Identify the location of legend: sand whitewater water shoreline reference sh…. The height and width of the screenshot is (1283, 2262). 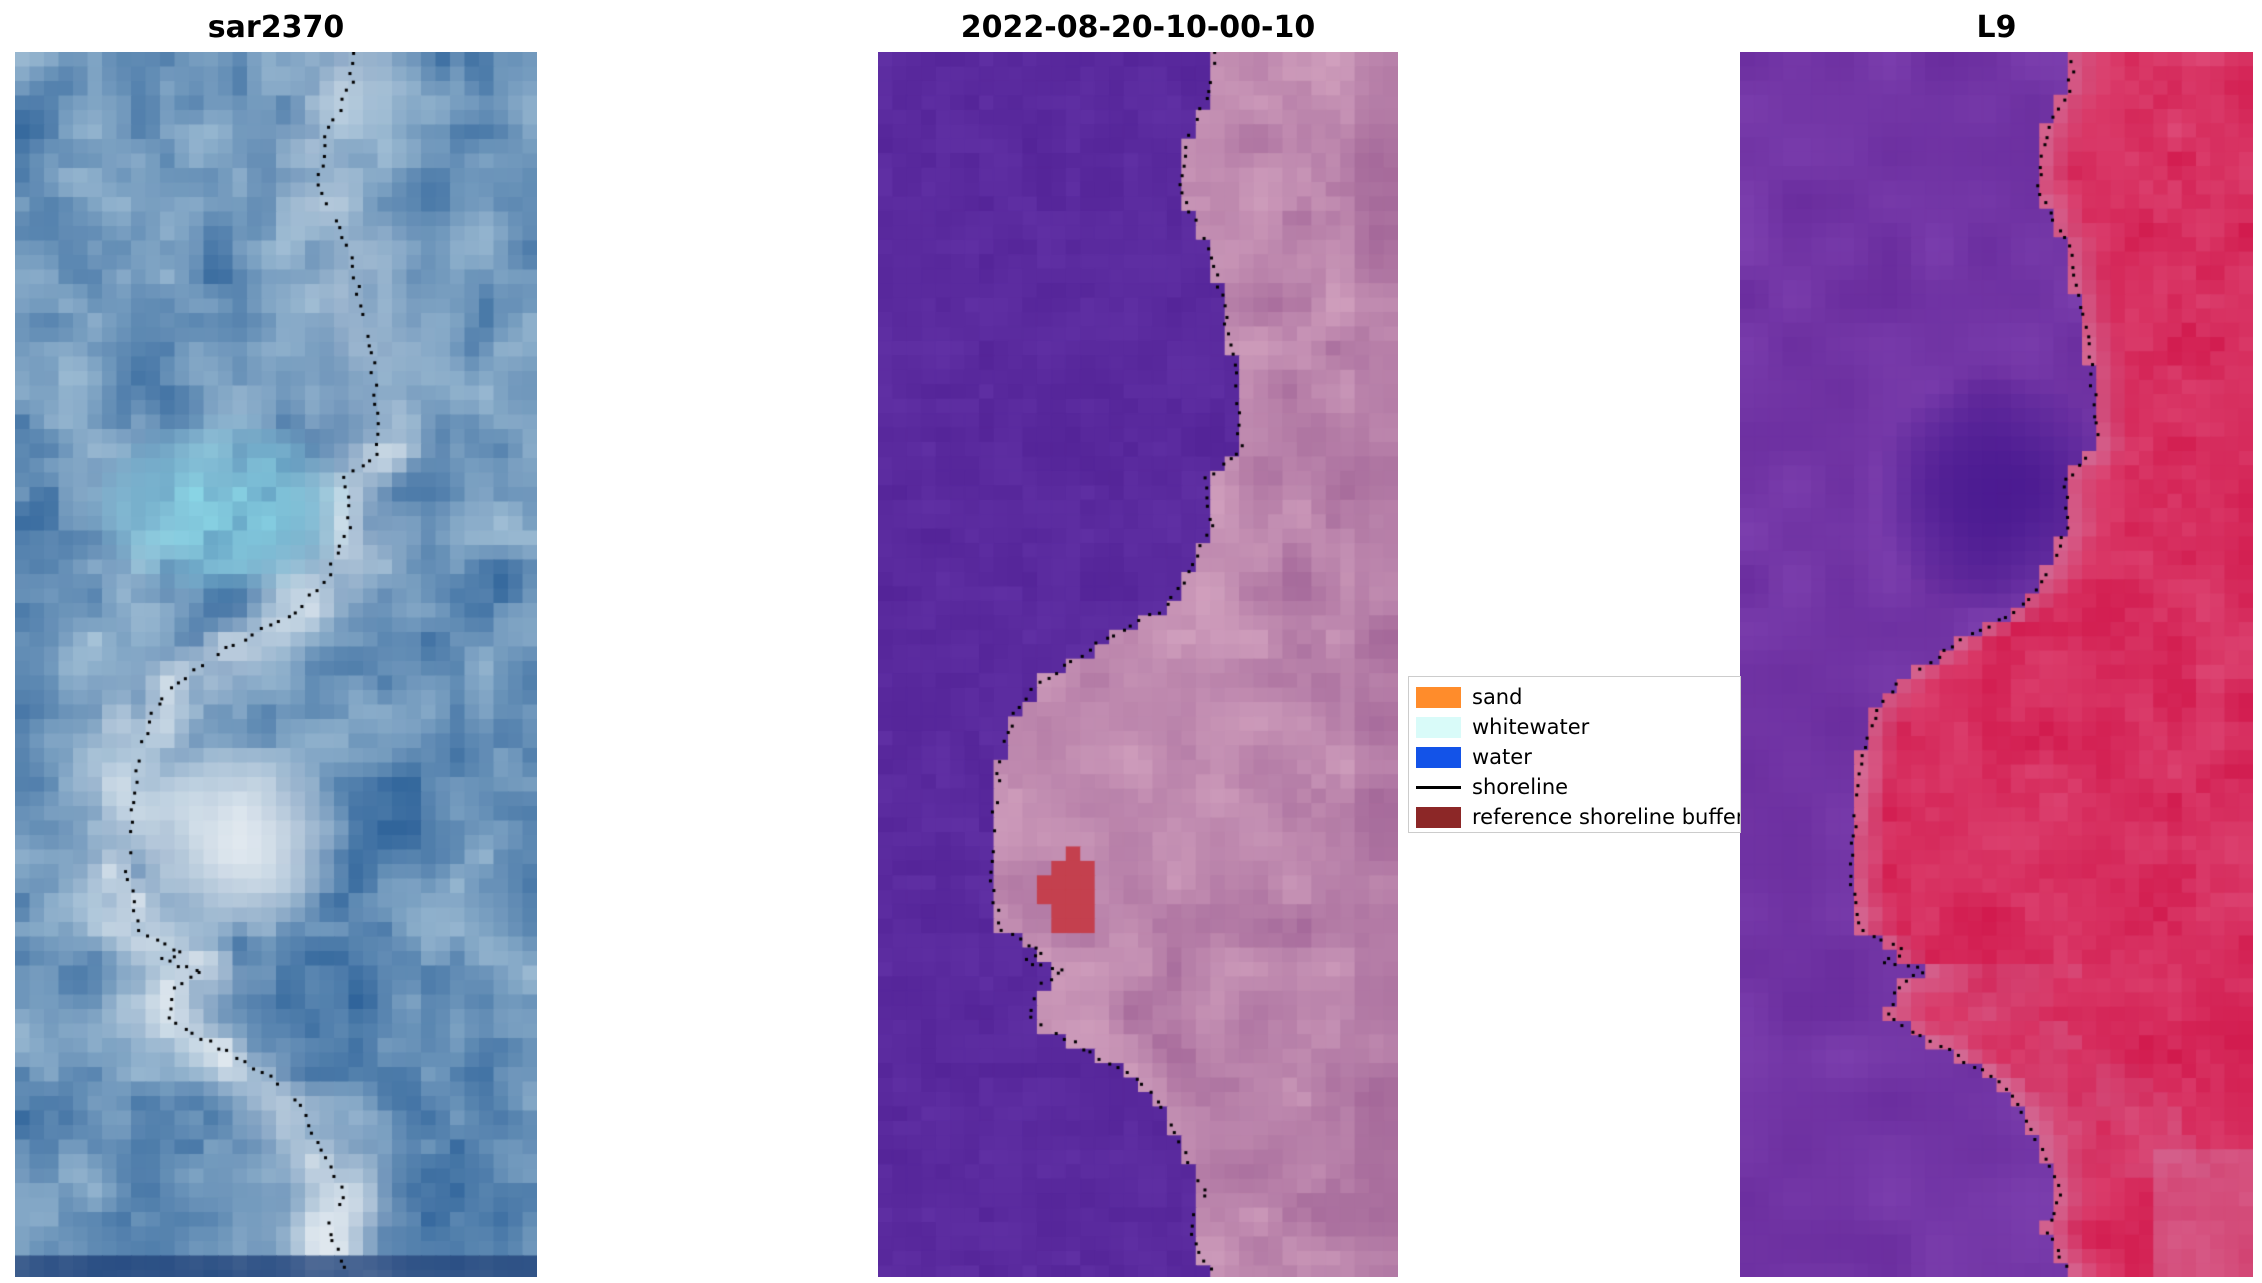
(1574, 754).